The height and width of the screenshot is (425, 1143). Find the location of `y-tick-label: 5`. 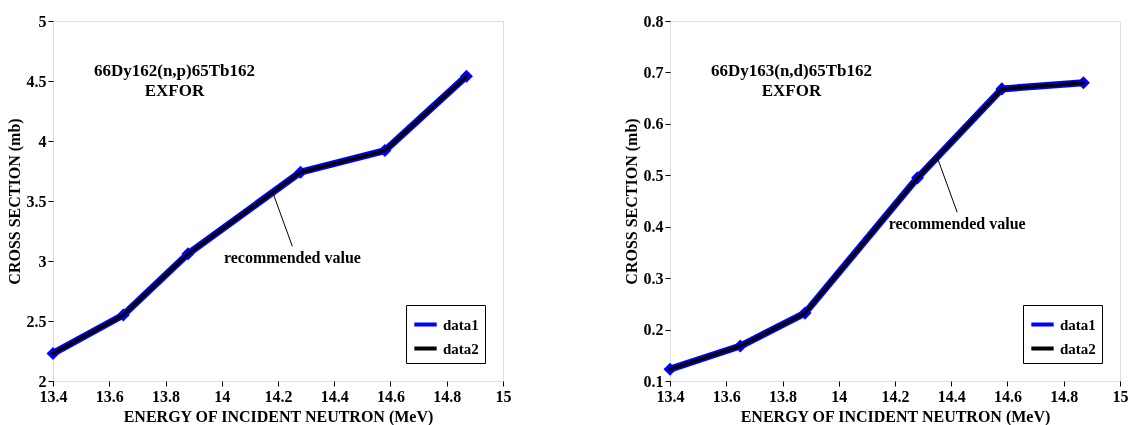

y-tick-label: 5 is located at coordinates (42, 21).